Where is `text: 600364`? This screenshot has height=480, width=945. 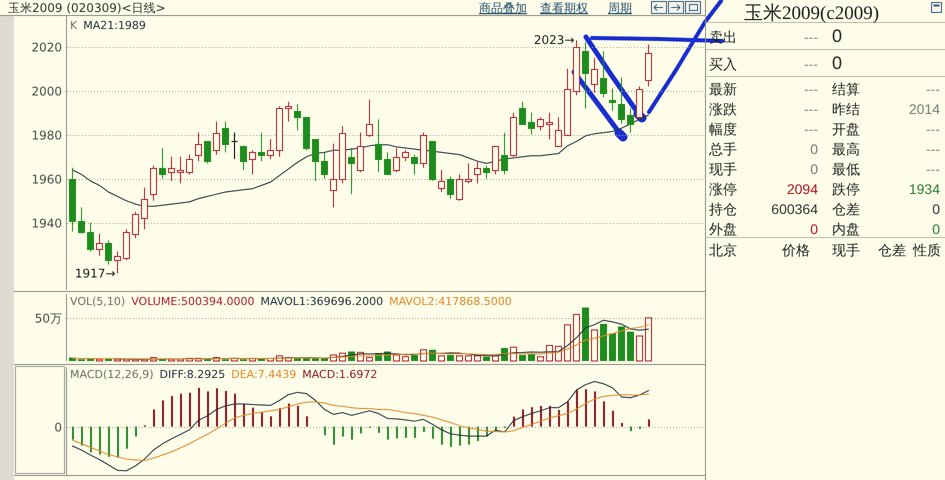 text: 600364 is located at coordinates (794, 209).